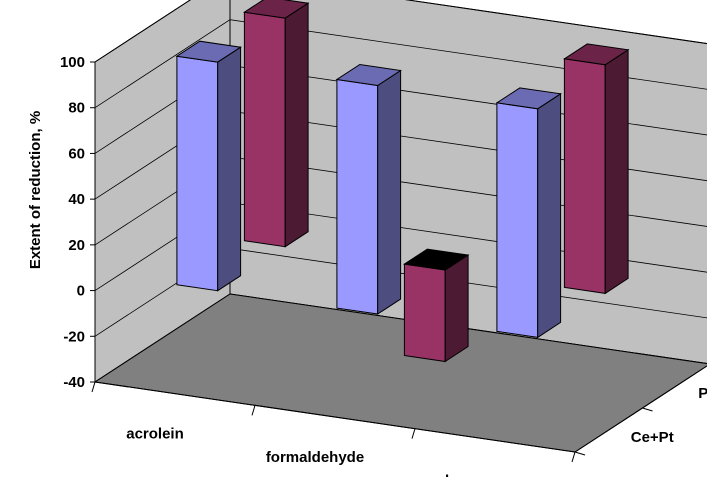  I want to click on gridline, so click(400, 31).